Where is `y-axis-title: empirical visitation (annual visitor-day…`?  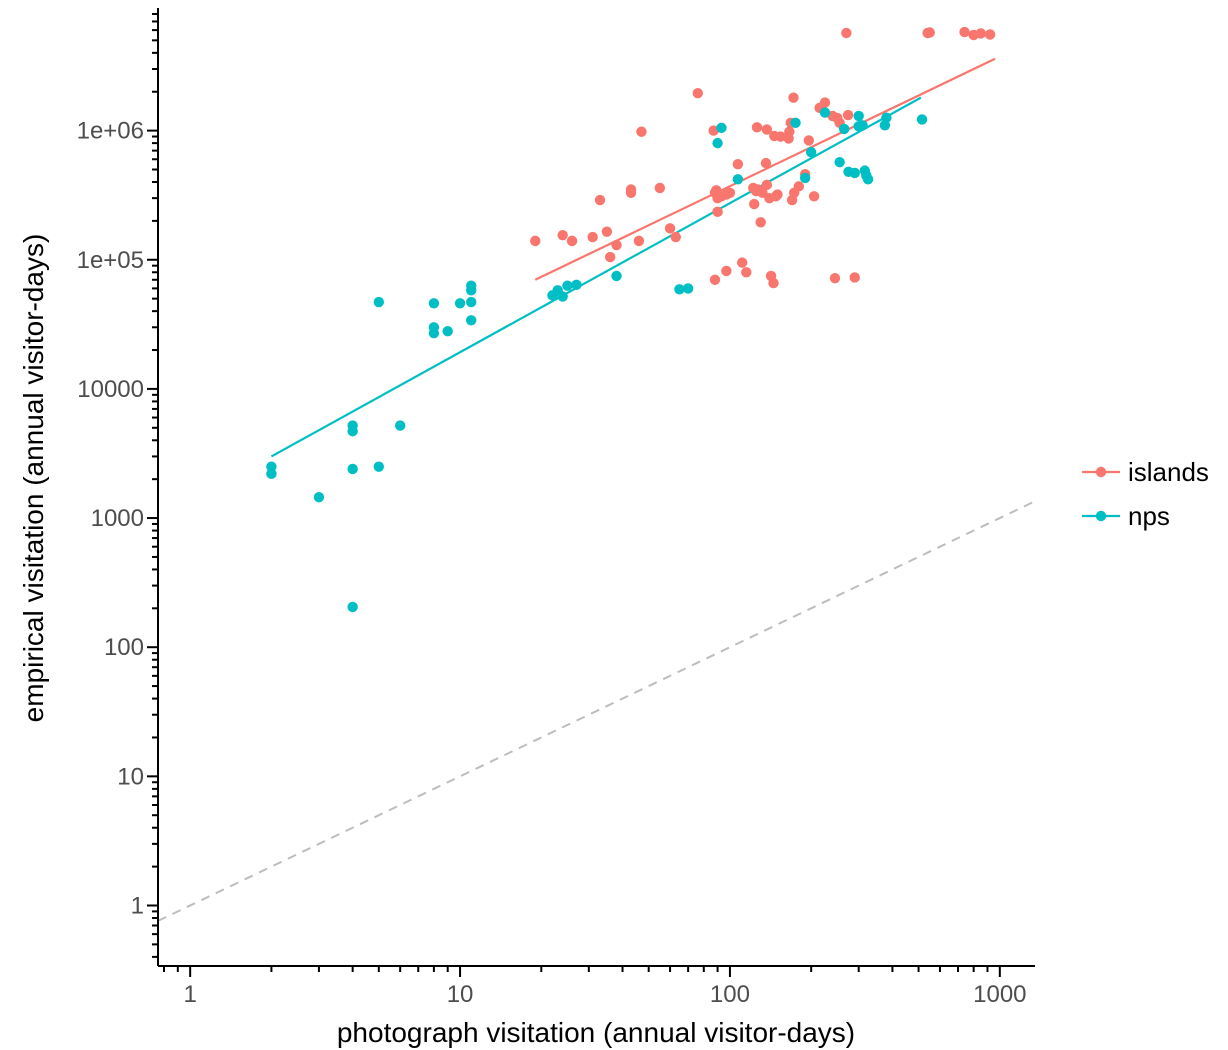 y-axis-title: empirical visitation (annual visitor-day… is located at coordinates (33, 478).